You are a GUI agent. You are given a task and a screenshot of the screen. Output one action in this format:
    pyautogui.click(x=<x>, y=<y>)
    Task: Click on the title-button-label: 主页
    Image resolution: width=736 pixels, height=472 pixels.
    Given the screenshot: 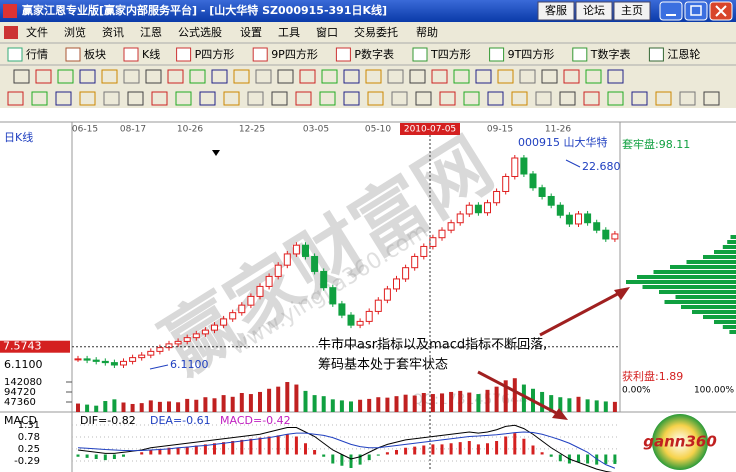 What is the action you would take?
    pyautogui.click(x=632, y=10)
    